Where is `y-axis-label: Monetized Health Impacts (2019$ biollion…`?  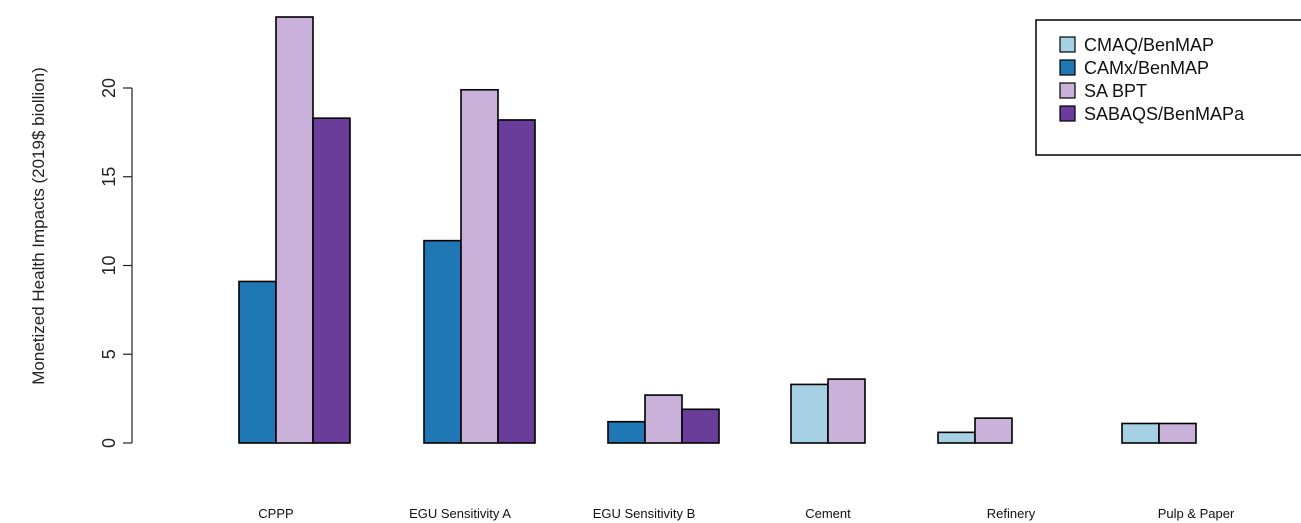 y-axis-label: Monetized Health Impacts (2019$ biollion… is located at coordinates (38, 226).